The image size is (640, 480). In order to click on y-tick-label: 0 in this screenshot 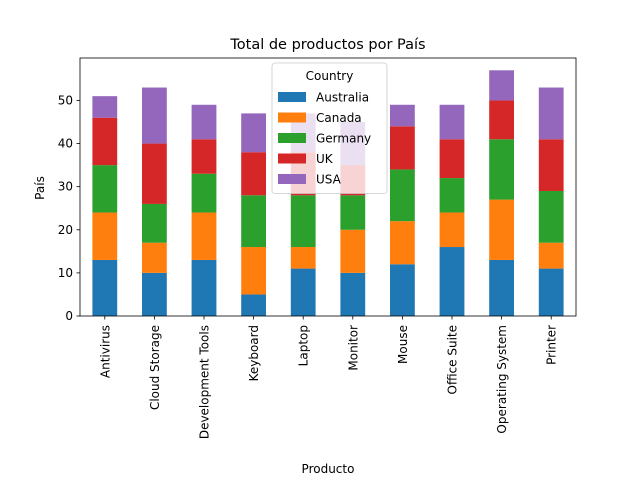, I will do `click(69, 316)`.